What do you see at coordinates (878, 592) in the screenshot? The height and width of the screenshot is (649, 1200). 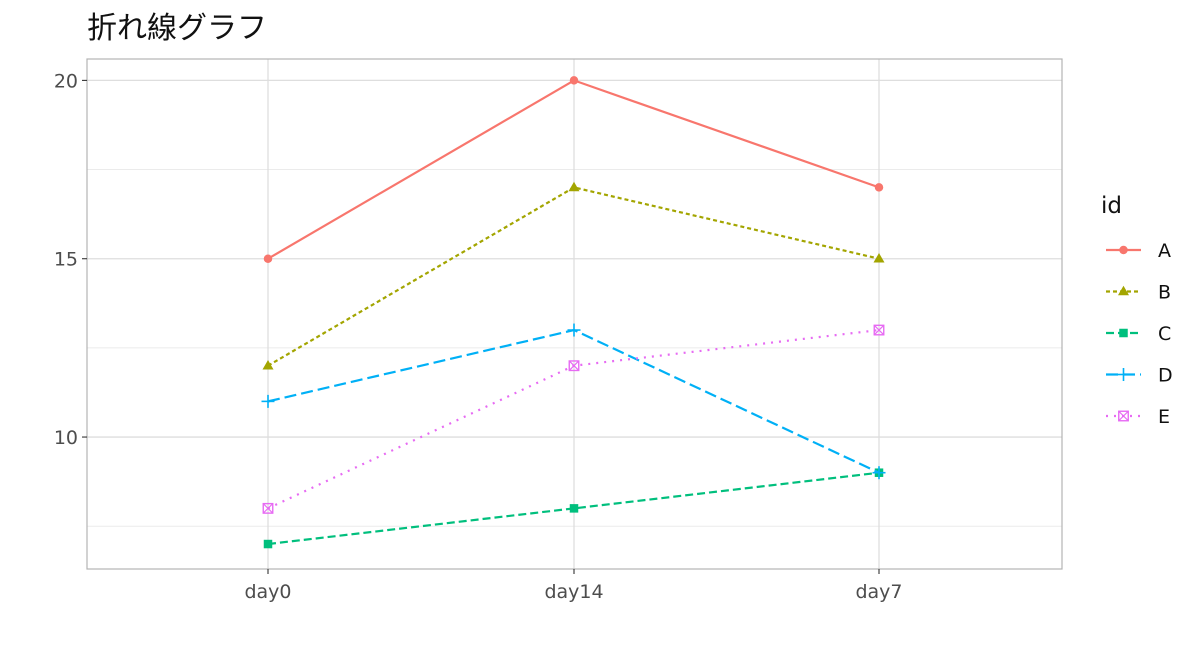 I see `x-tick-label: day7` at bounding box center [878, 592].